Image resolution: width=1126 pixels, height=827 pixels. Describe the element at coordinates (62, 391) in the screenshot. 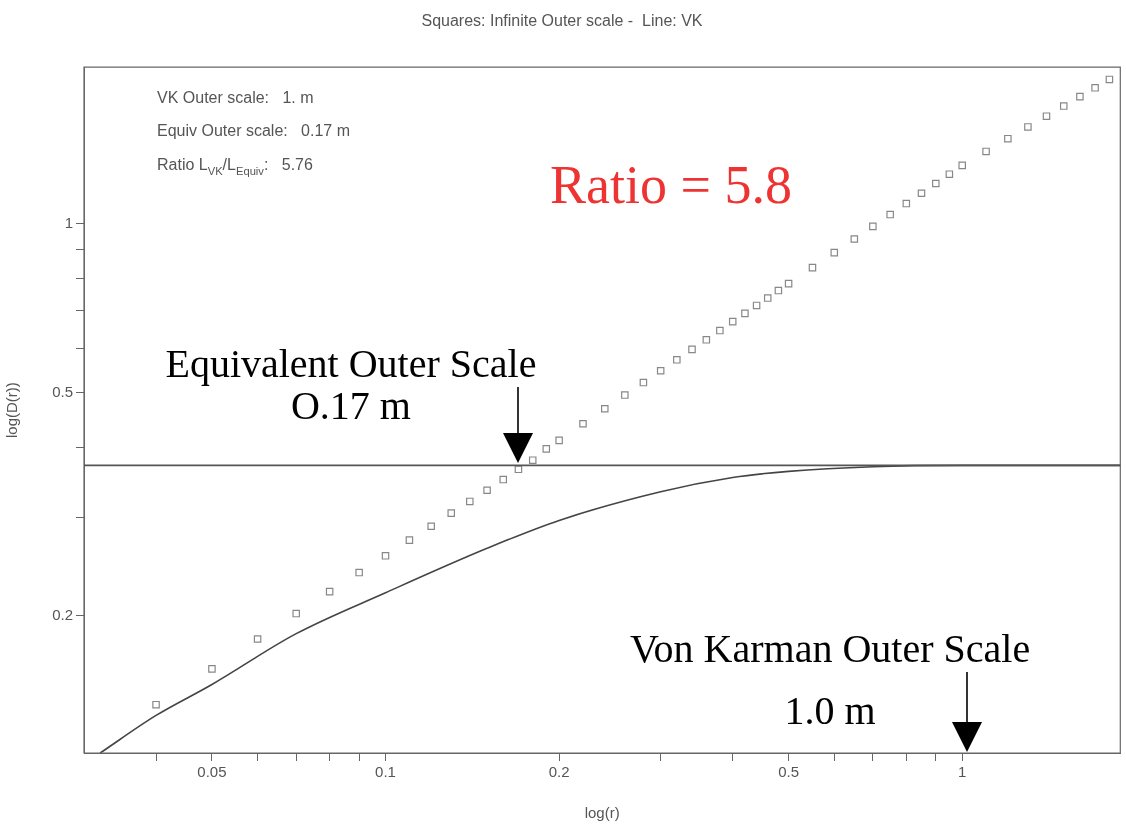

I see `y-tick-label: 0.5` at that location.